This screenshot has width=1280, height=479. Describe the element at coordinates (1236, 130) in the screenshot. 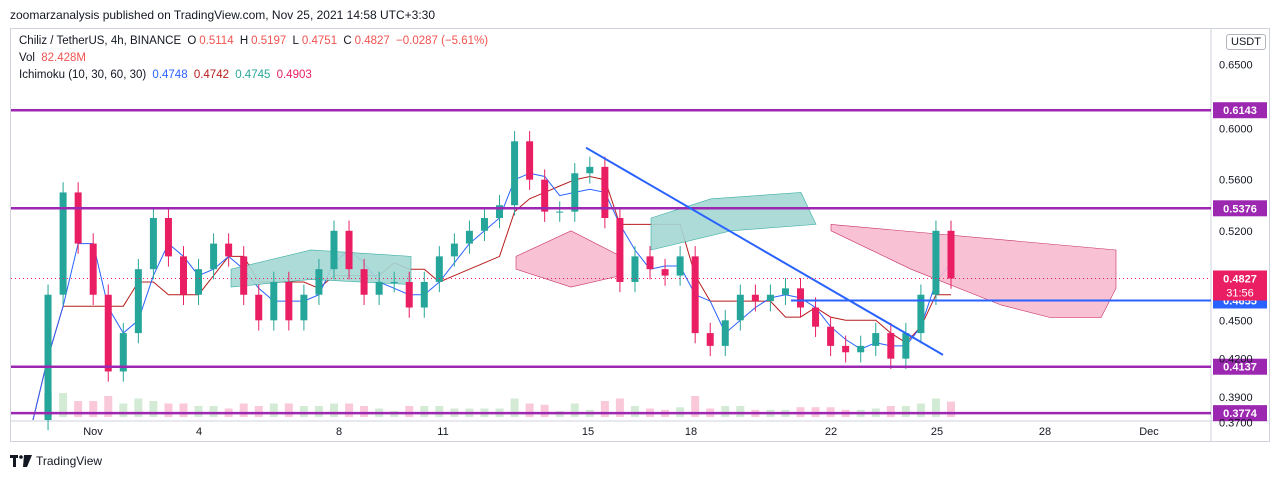

I see `y-axis-tick: 0.6000` at that location.